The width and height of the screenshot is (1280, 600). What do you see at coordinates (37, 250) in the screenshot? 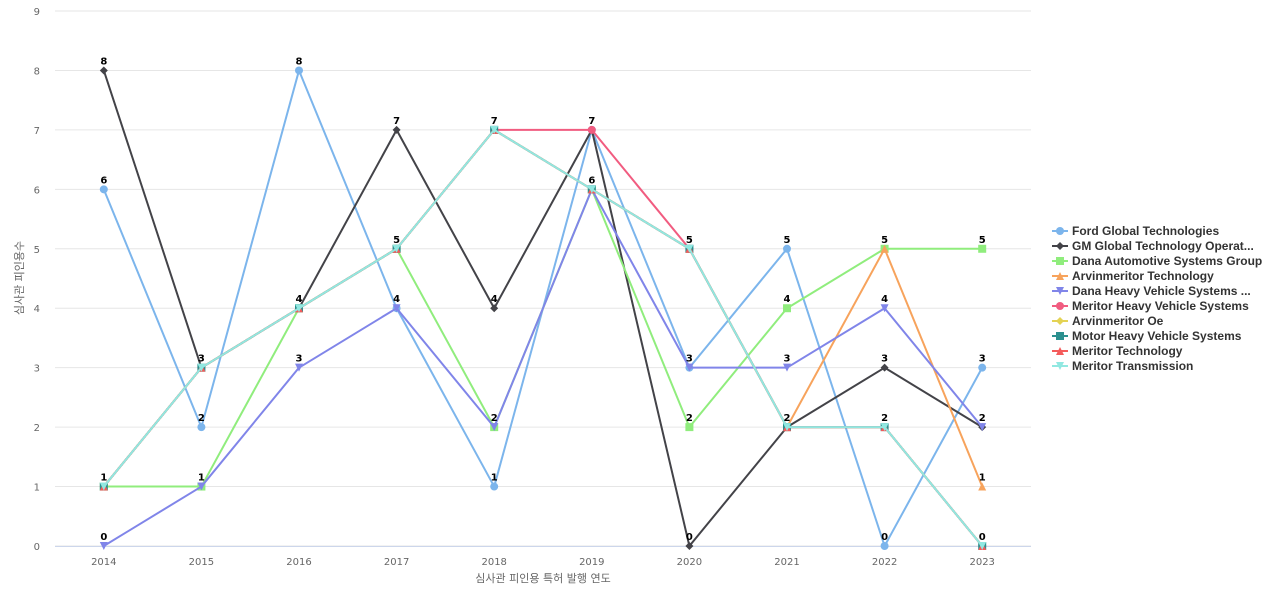
I see `y-tick-label: 5` at bounding box center [37, 250].